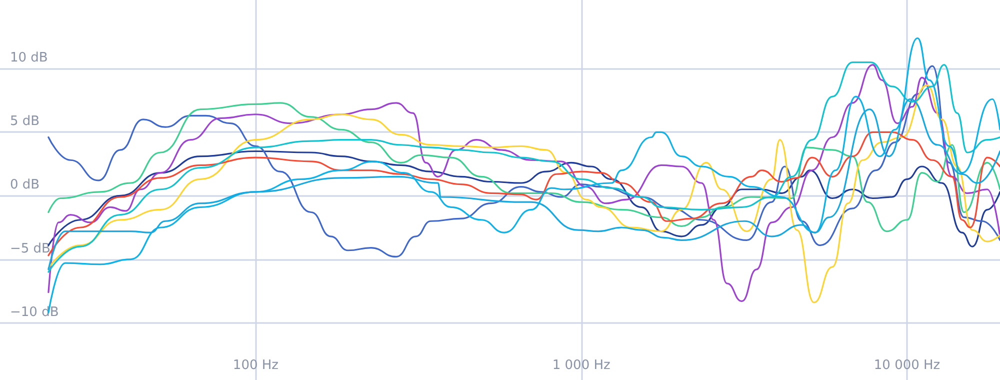 The image size is (1000, 380). Describe the element at coordinates (34, 312) in the screenshot. I see `y-tick-label: −10 dB` at that location.